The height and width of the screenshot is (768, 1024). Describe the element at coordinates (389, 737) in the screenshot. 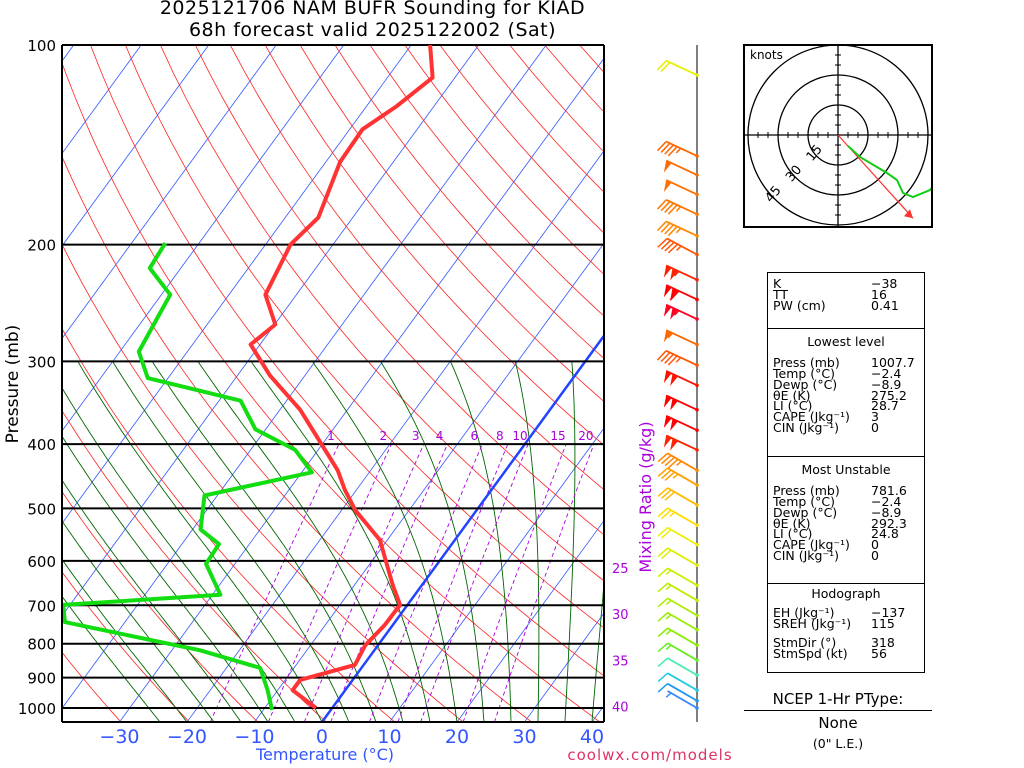

I see `temp-tick-label: 10` at that location.